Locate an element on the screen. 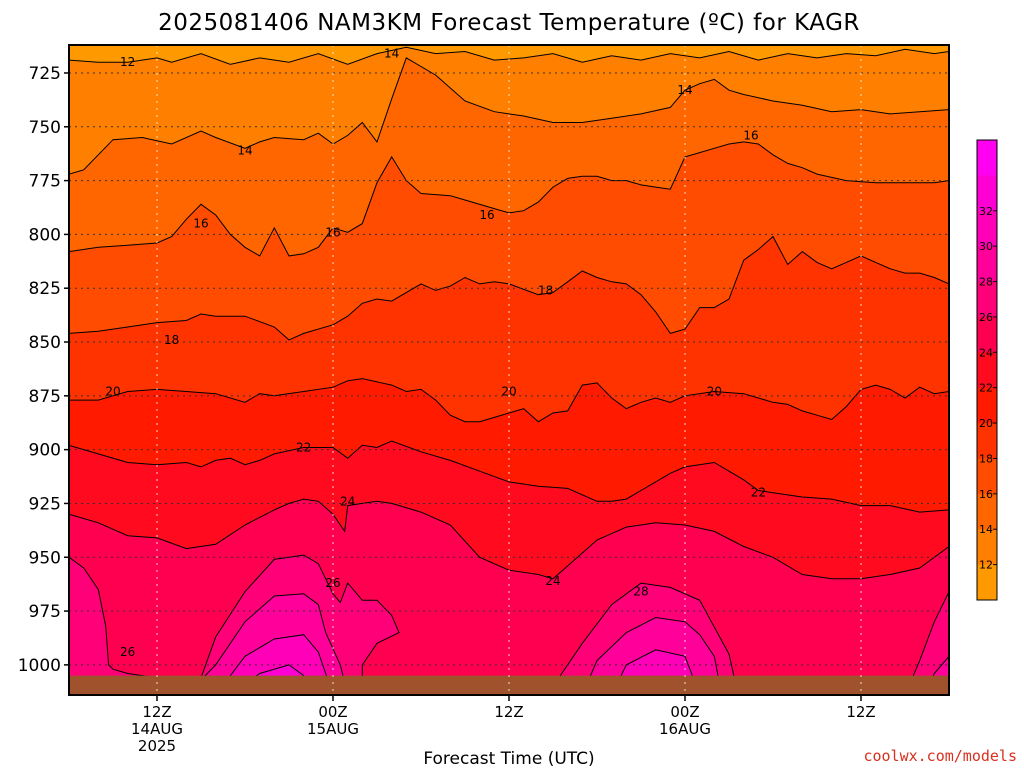 The height and width of the screenshot is (768, 1024). contour-label: 12 is located at coordinates (127, 62).